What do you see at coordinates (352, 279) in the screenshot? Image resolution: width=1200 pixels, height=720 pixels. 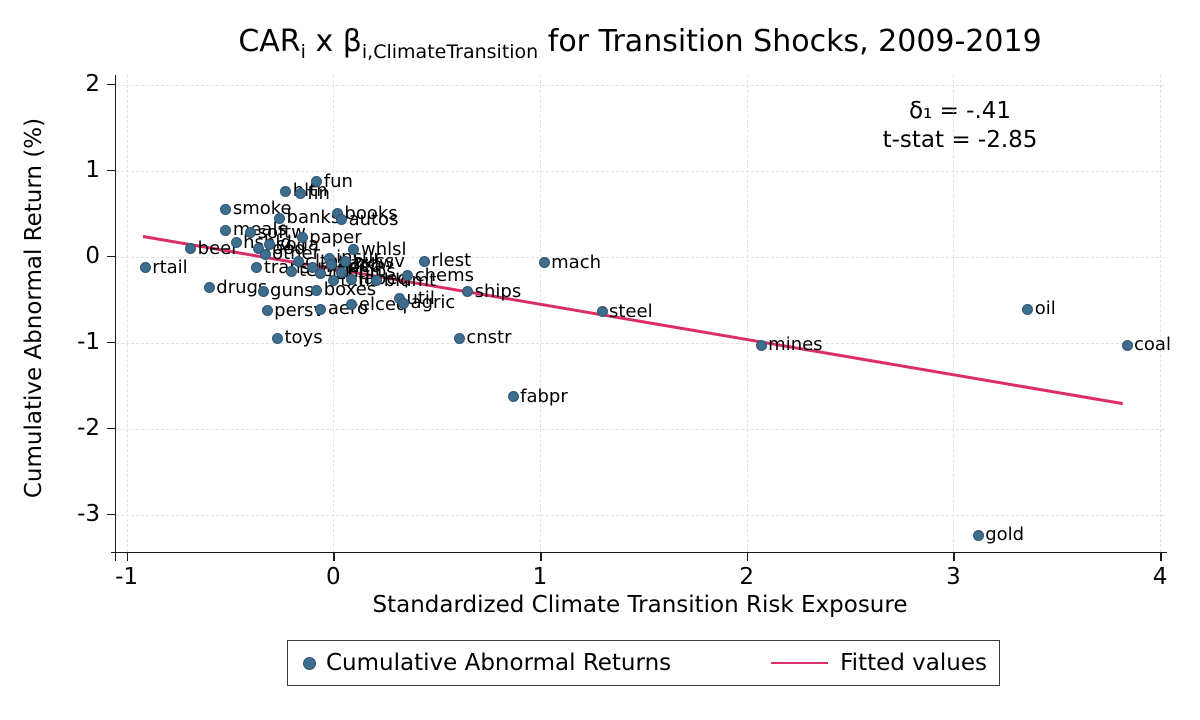 I see `data-point-labeq` at bounding box center [352, 279].